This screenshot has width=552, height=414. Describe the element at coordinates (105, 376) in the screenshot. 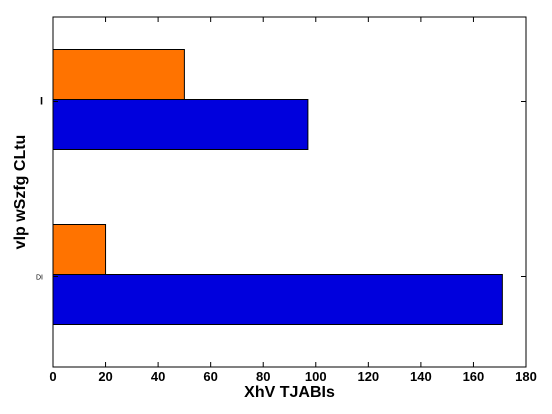

I see `x-tick-label: 20` at that location.